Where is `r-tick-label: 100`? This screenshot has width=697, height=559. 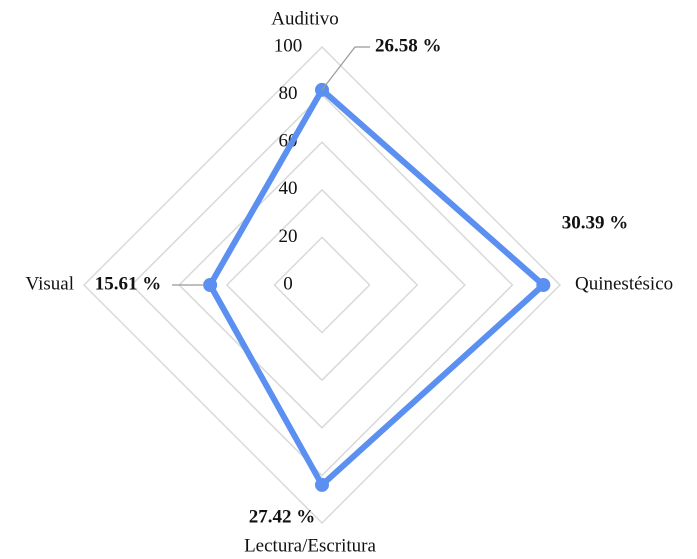
r-tick-label: 100 is located at coordinates (288, 45).